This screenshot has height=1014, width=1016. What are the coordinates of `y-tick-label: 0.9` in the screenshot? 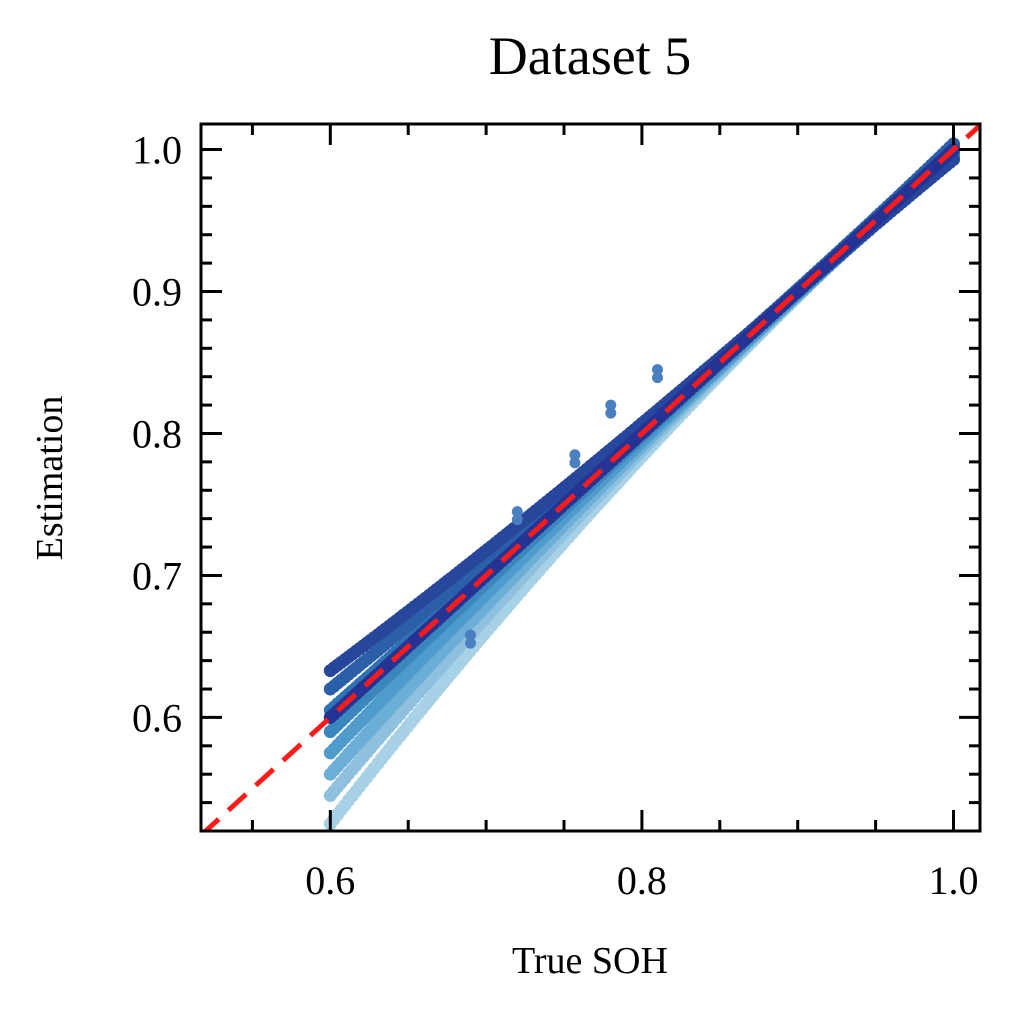 It's located at (157, 292).